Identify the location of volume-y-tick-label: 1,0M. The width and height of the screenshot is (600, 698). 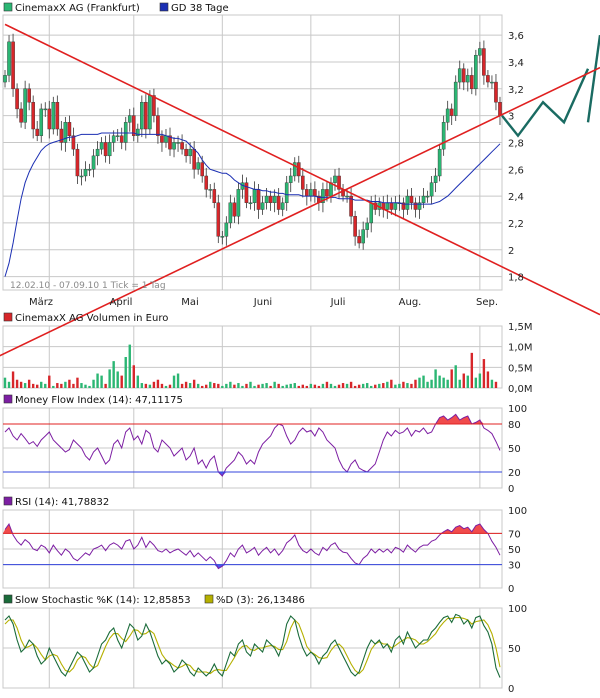
(520, 348).